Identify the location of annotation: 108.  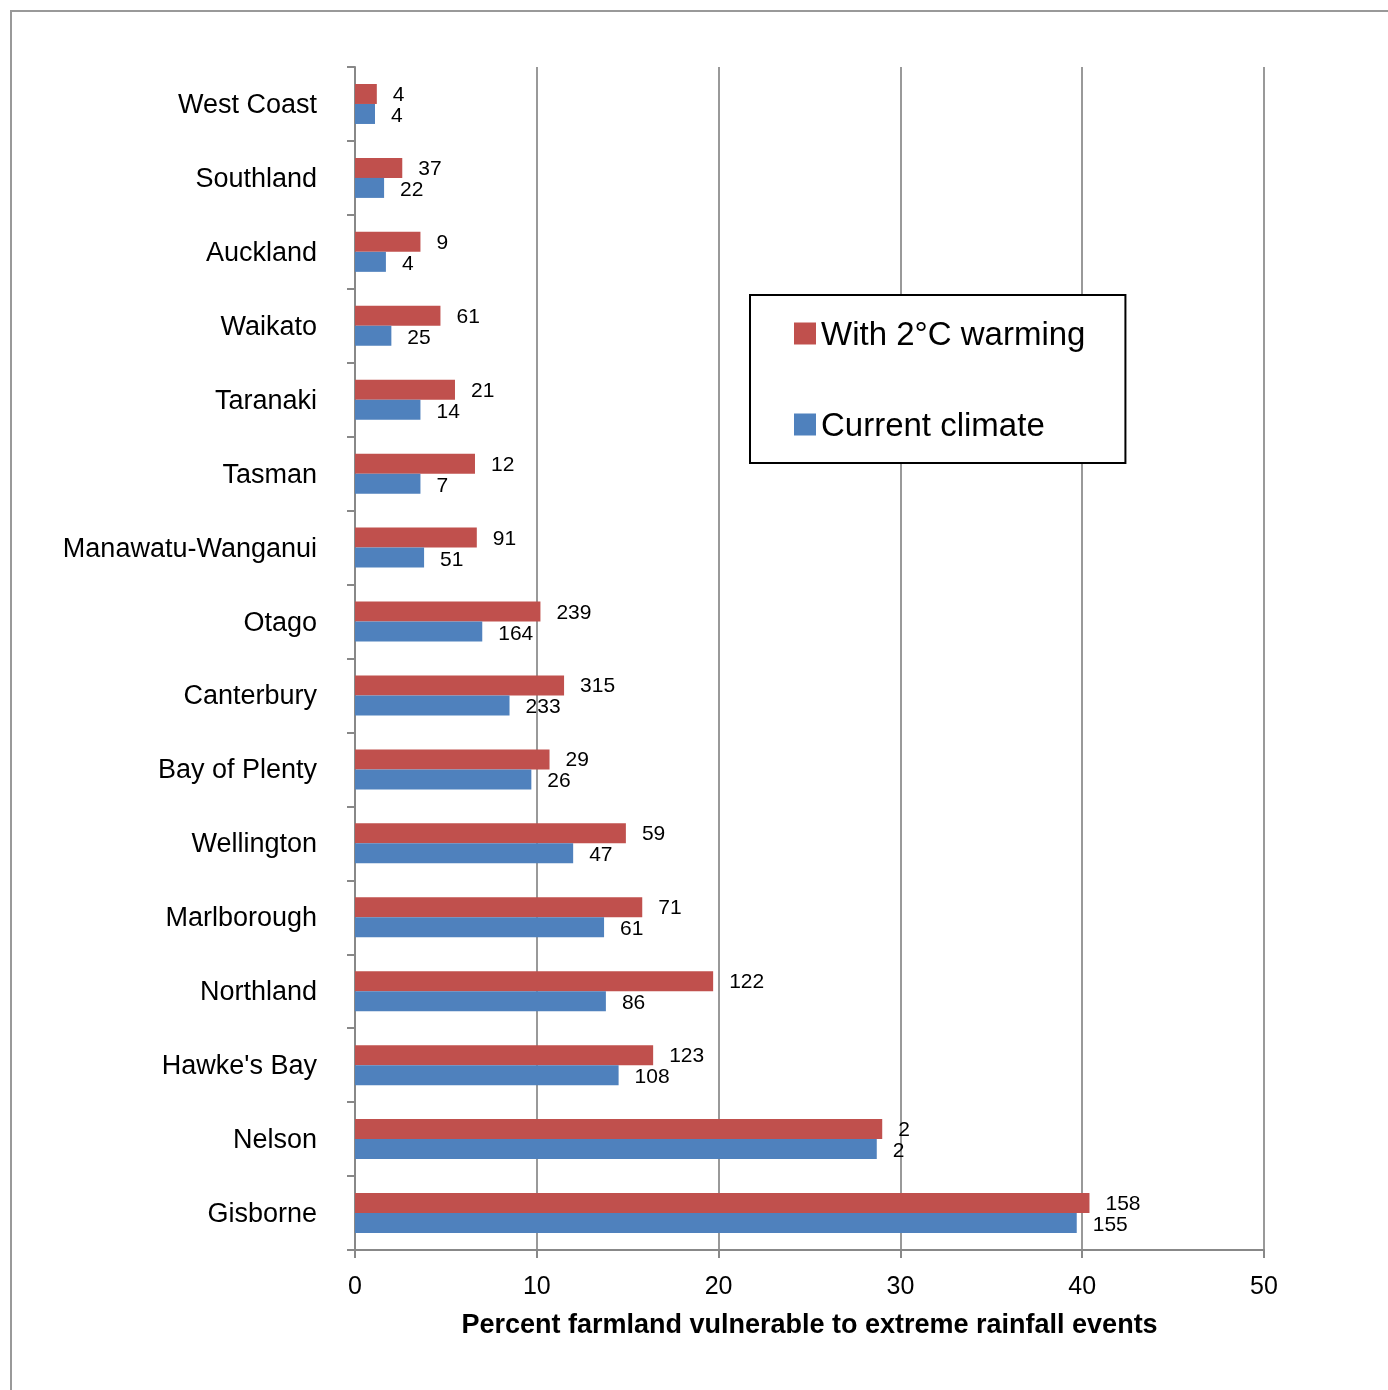
(652, 1076).